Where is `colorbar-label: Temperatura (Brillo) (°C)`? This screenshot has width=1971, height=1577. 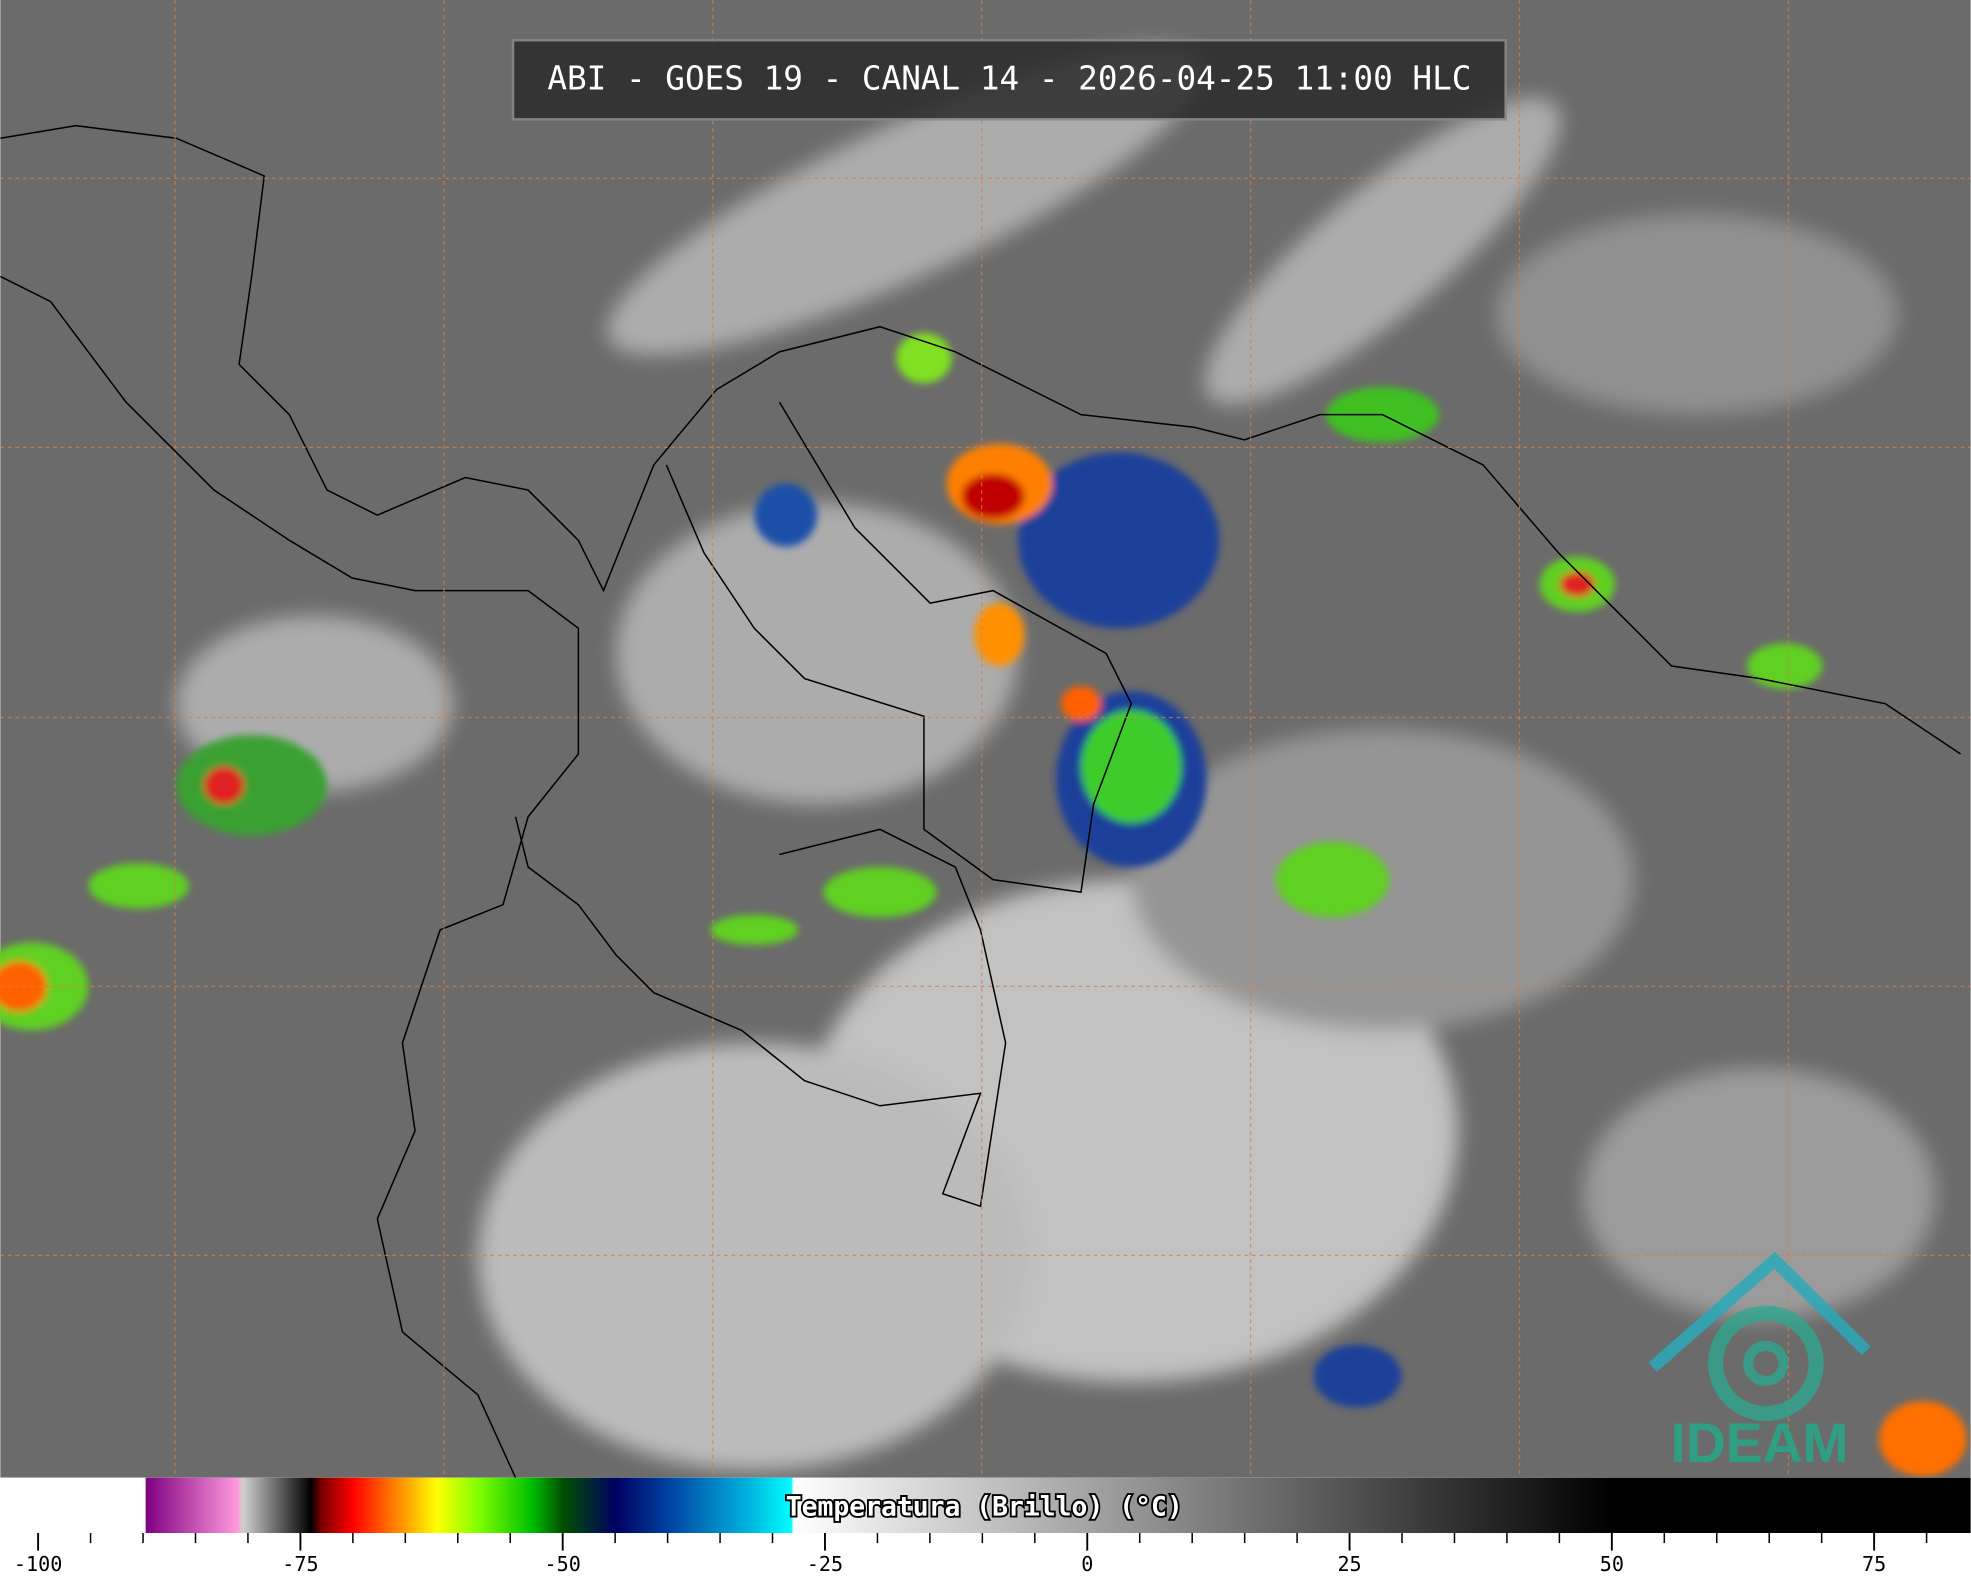 colorbar-label: Temperatura (Brillo) (°C) is located at coordinates (984, 1507).